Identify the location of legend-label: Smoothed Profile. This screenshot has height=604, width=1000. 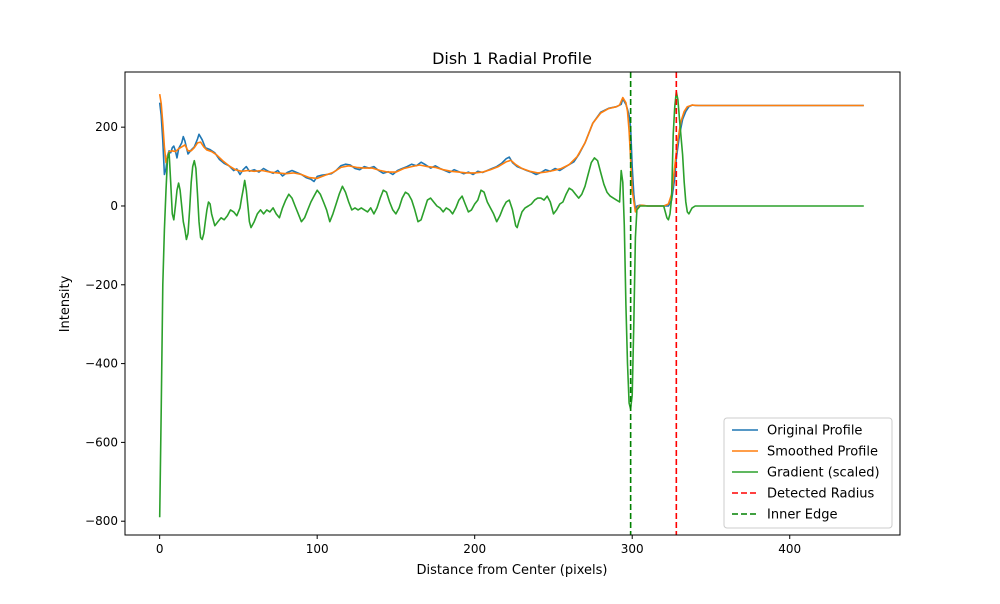
(822, 452).